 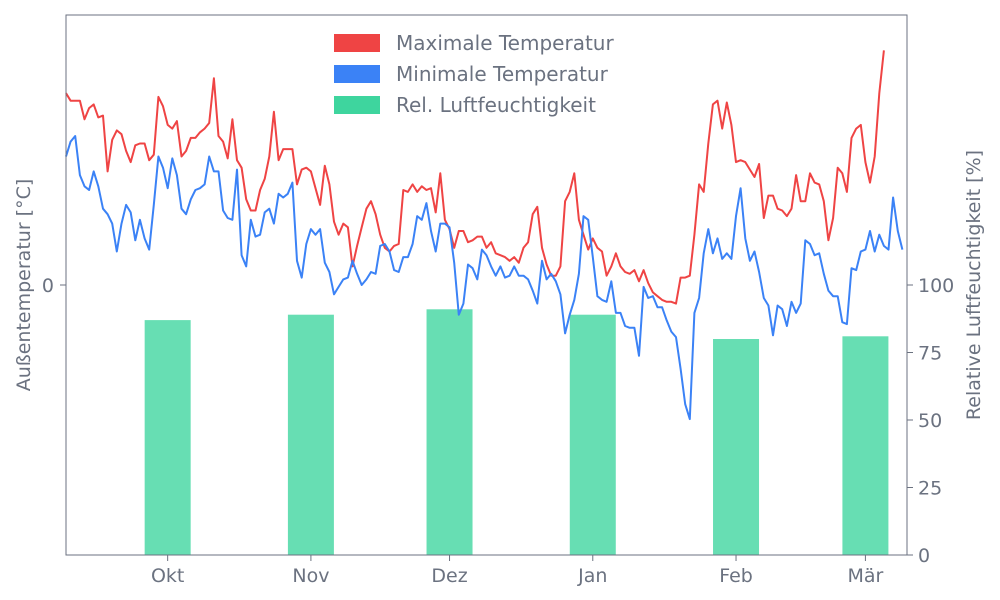 I want to click on y-axis-right: 0 25 50 75 100, so click(x=930, y=421).